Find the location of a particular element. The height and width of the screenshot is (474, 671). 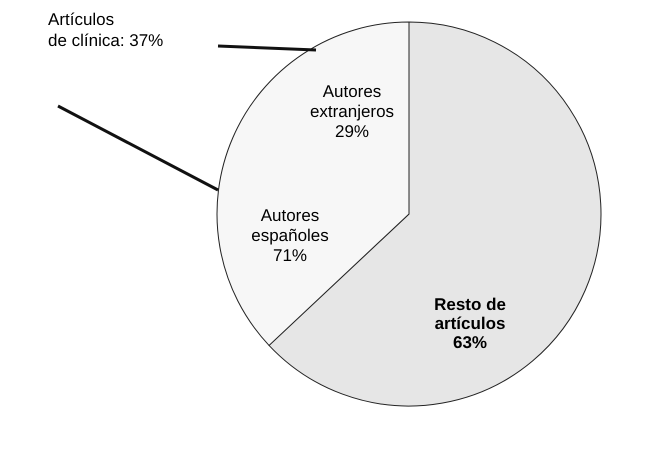

slice-label: Resto de artículos is located at coordinates (470, 314).